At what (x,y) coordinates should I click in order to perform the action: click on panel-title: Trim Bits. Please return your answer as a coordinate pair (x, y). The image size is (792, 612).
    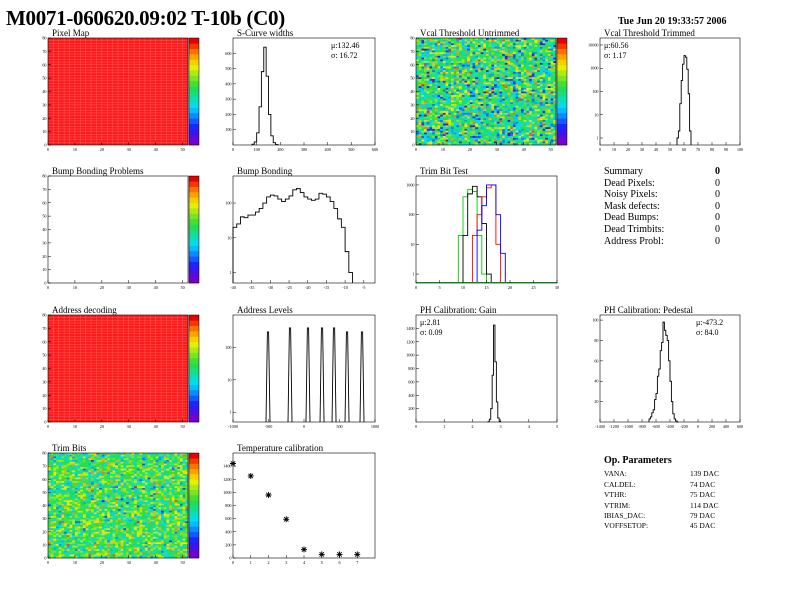
    Looking at the image, I should click on (69, 448).